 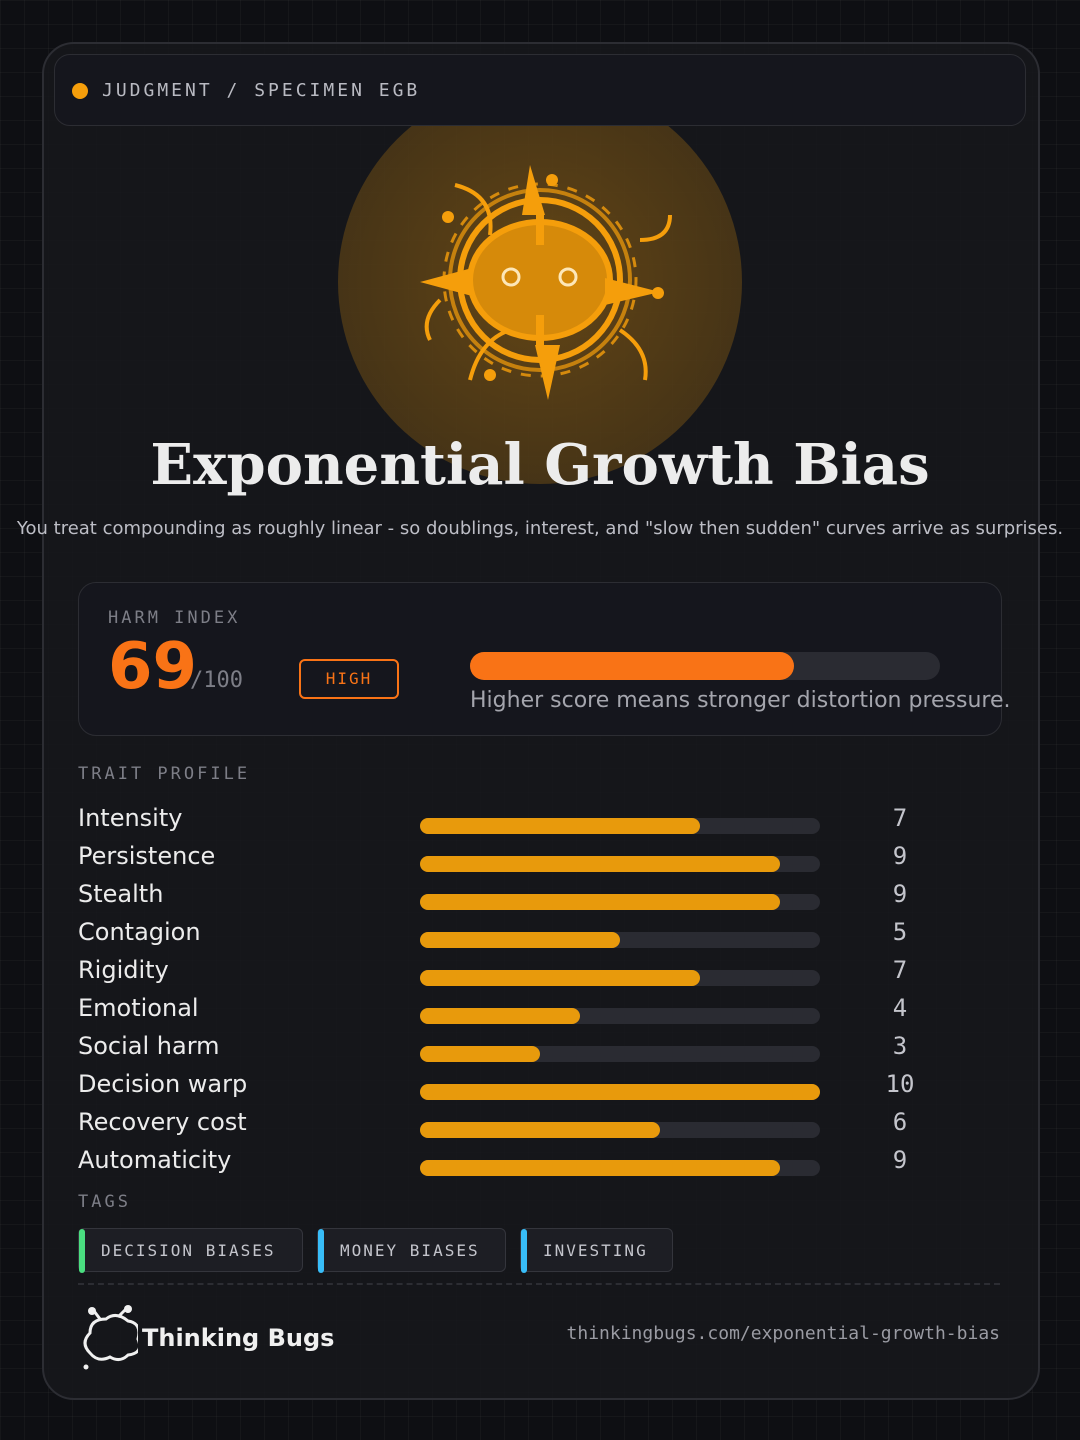 What do you see at coordinates (546, 282) in the screenshot?
I see `bug-illustration` at bounding box center [546, 282].